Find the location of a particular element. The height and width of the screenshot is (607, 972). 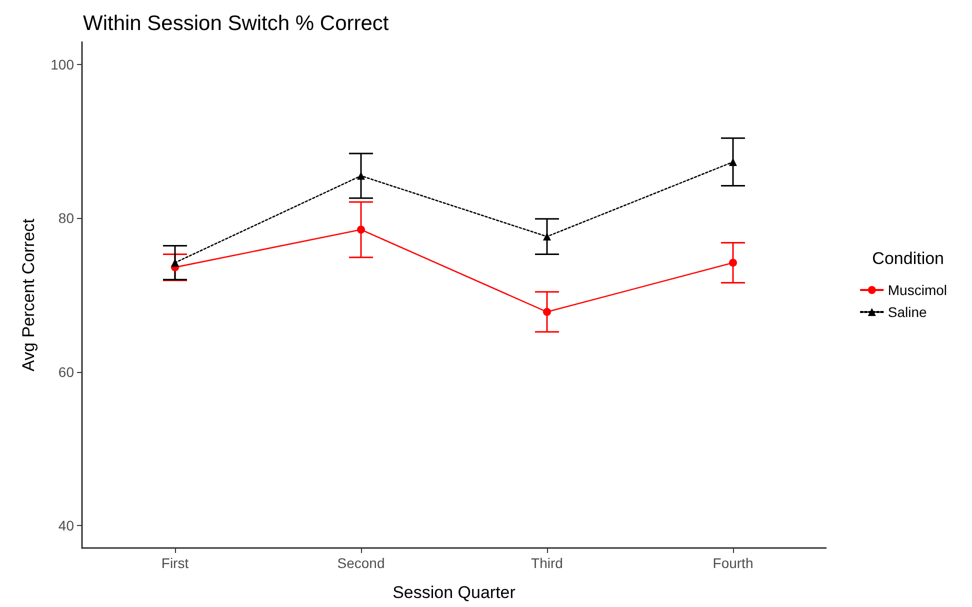

x-tick-label: Fourth is located at coordinates (733, 563).